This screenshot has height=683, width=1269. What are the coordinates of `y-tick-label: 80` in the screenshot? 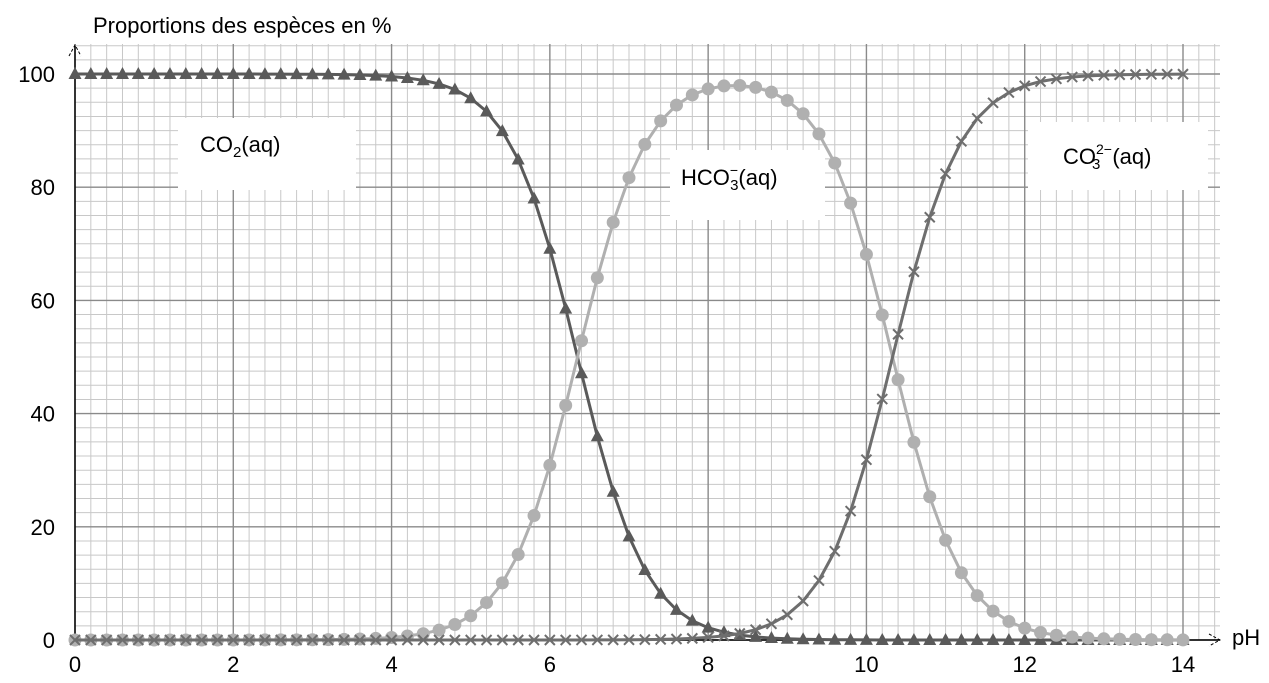 It's located at (43, 187).